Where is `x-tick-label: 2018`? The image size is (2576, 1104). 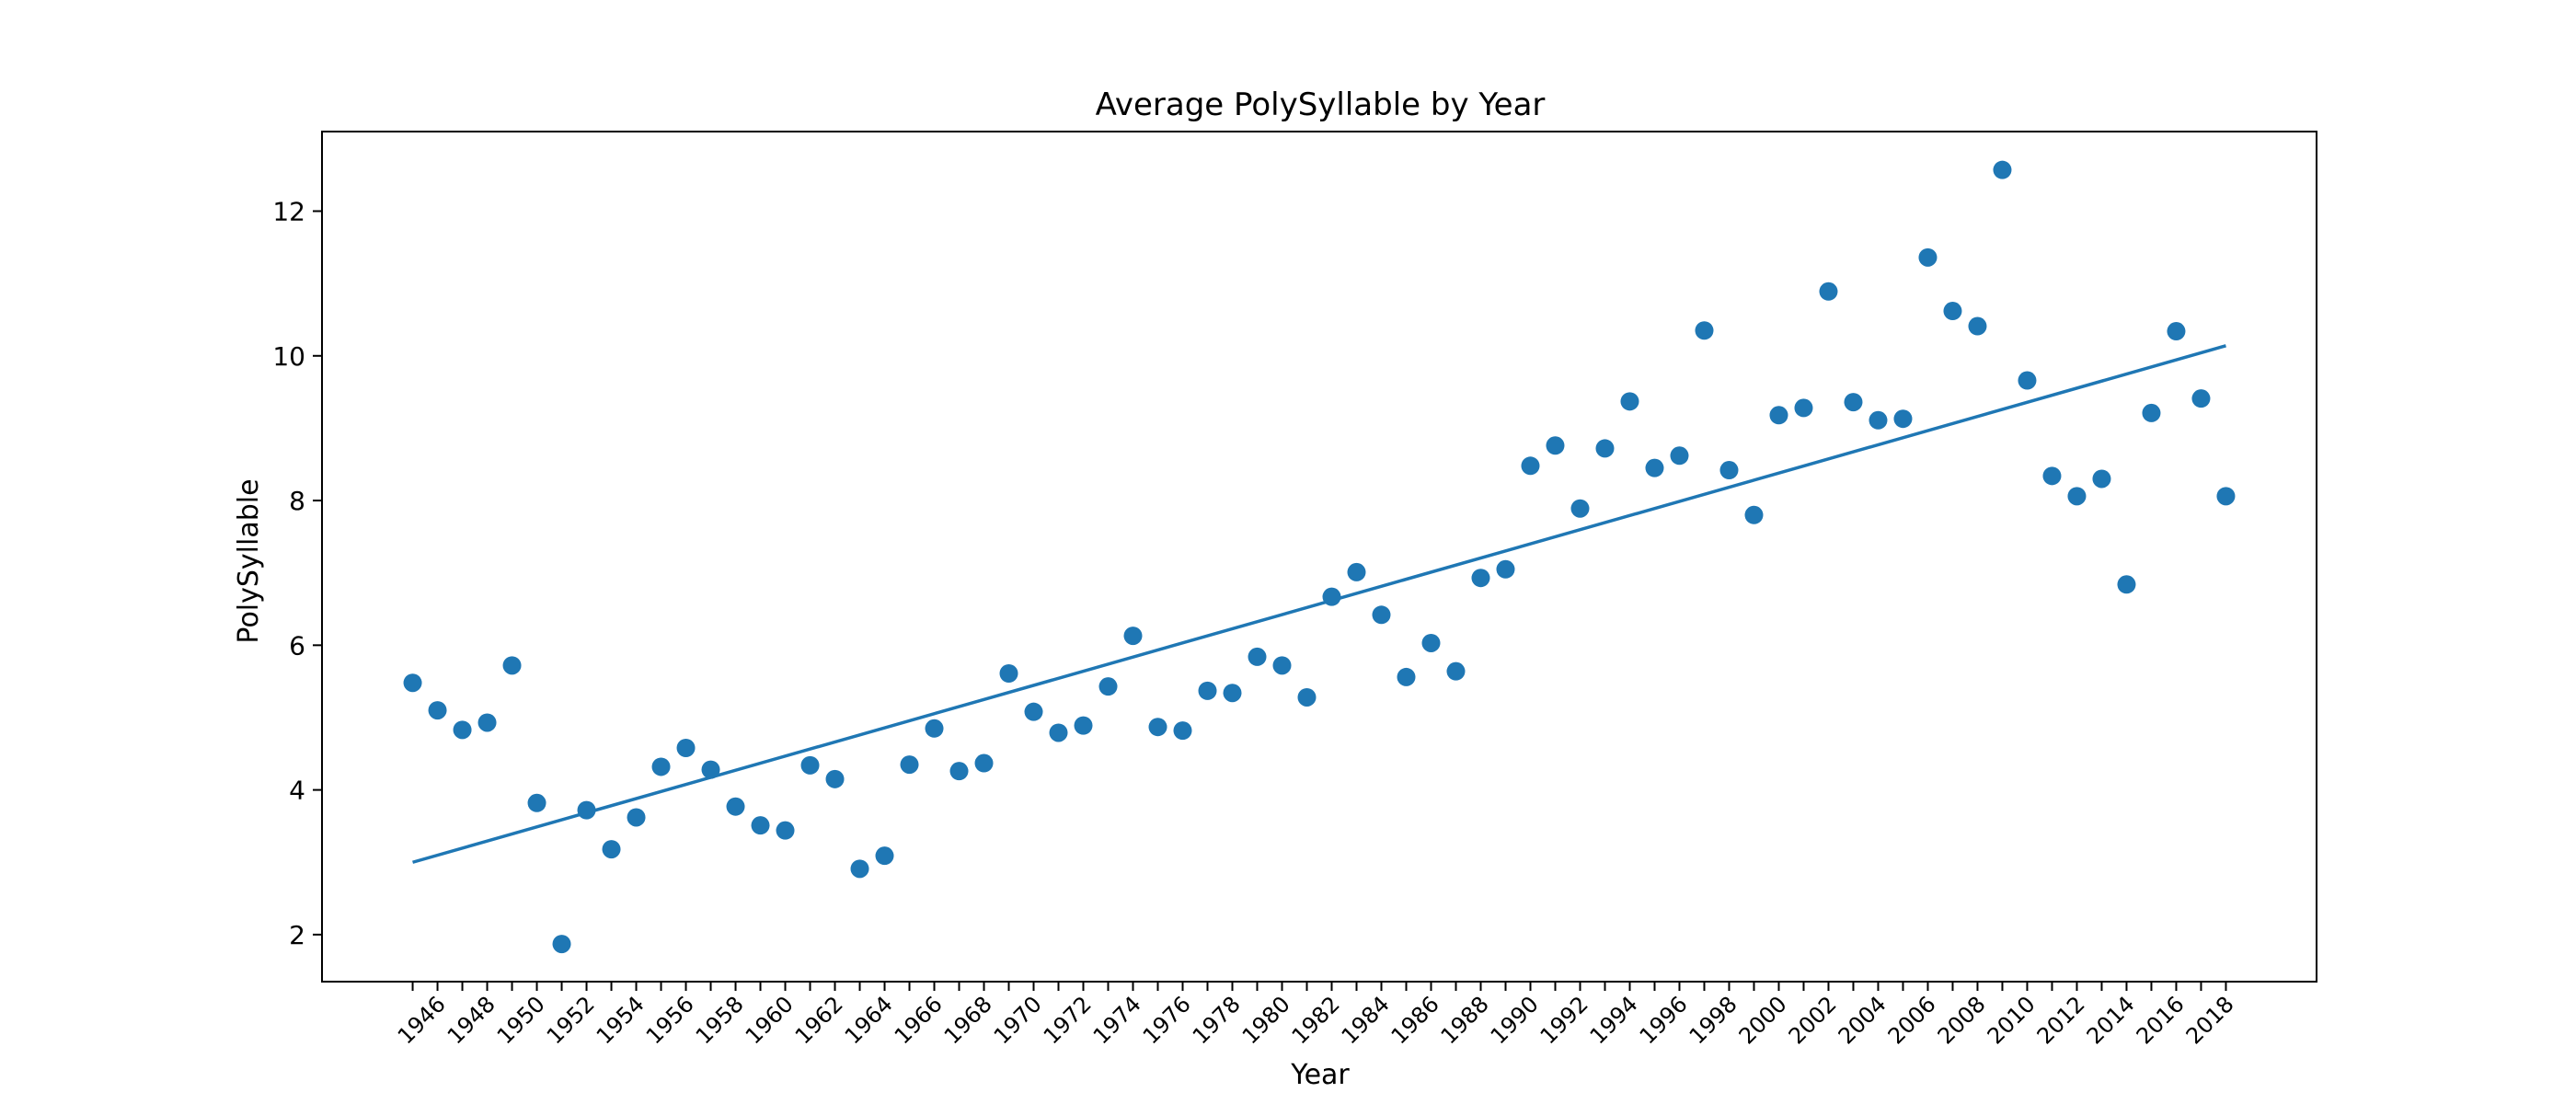 x-tick-label: 2018 is located at coordinates (2210, 1020).